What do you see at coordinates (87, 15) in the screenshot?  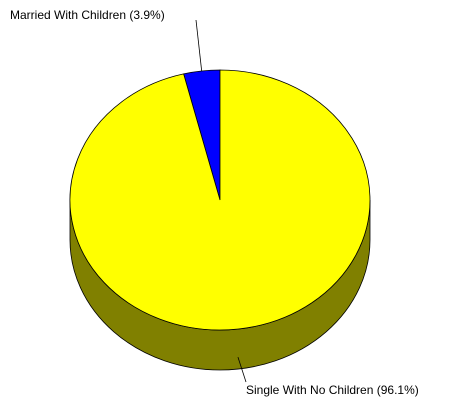 I see `slice-label-married-with-children: Married With Children (3.9%)` at bounding box center [87, 15].